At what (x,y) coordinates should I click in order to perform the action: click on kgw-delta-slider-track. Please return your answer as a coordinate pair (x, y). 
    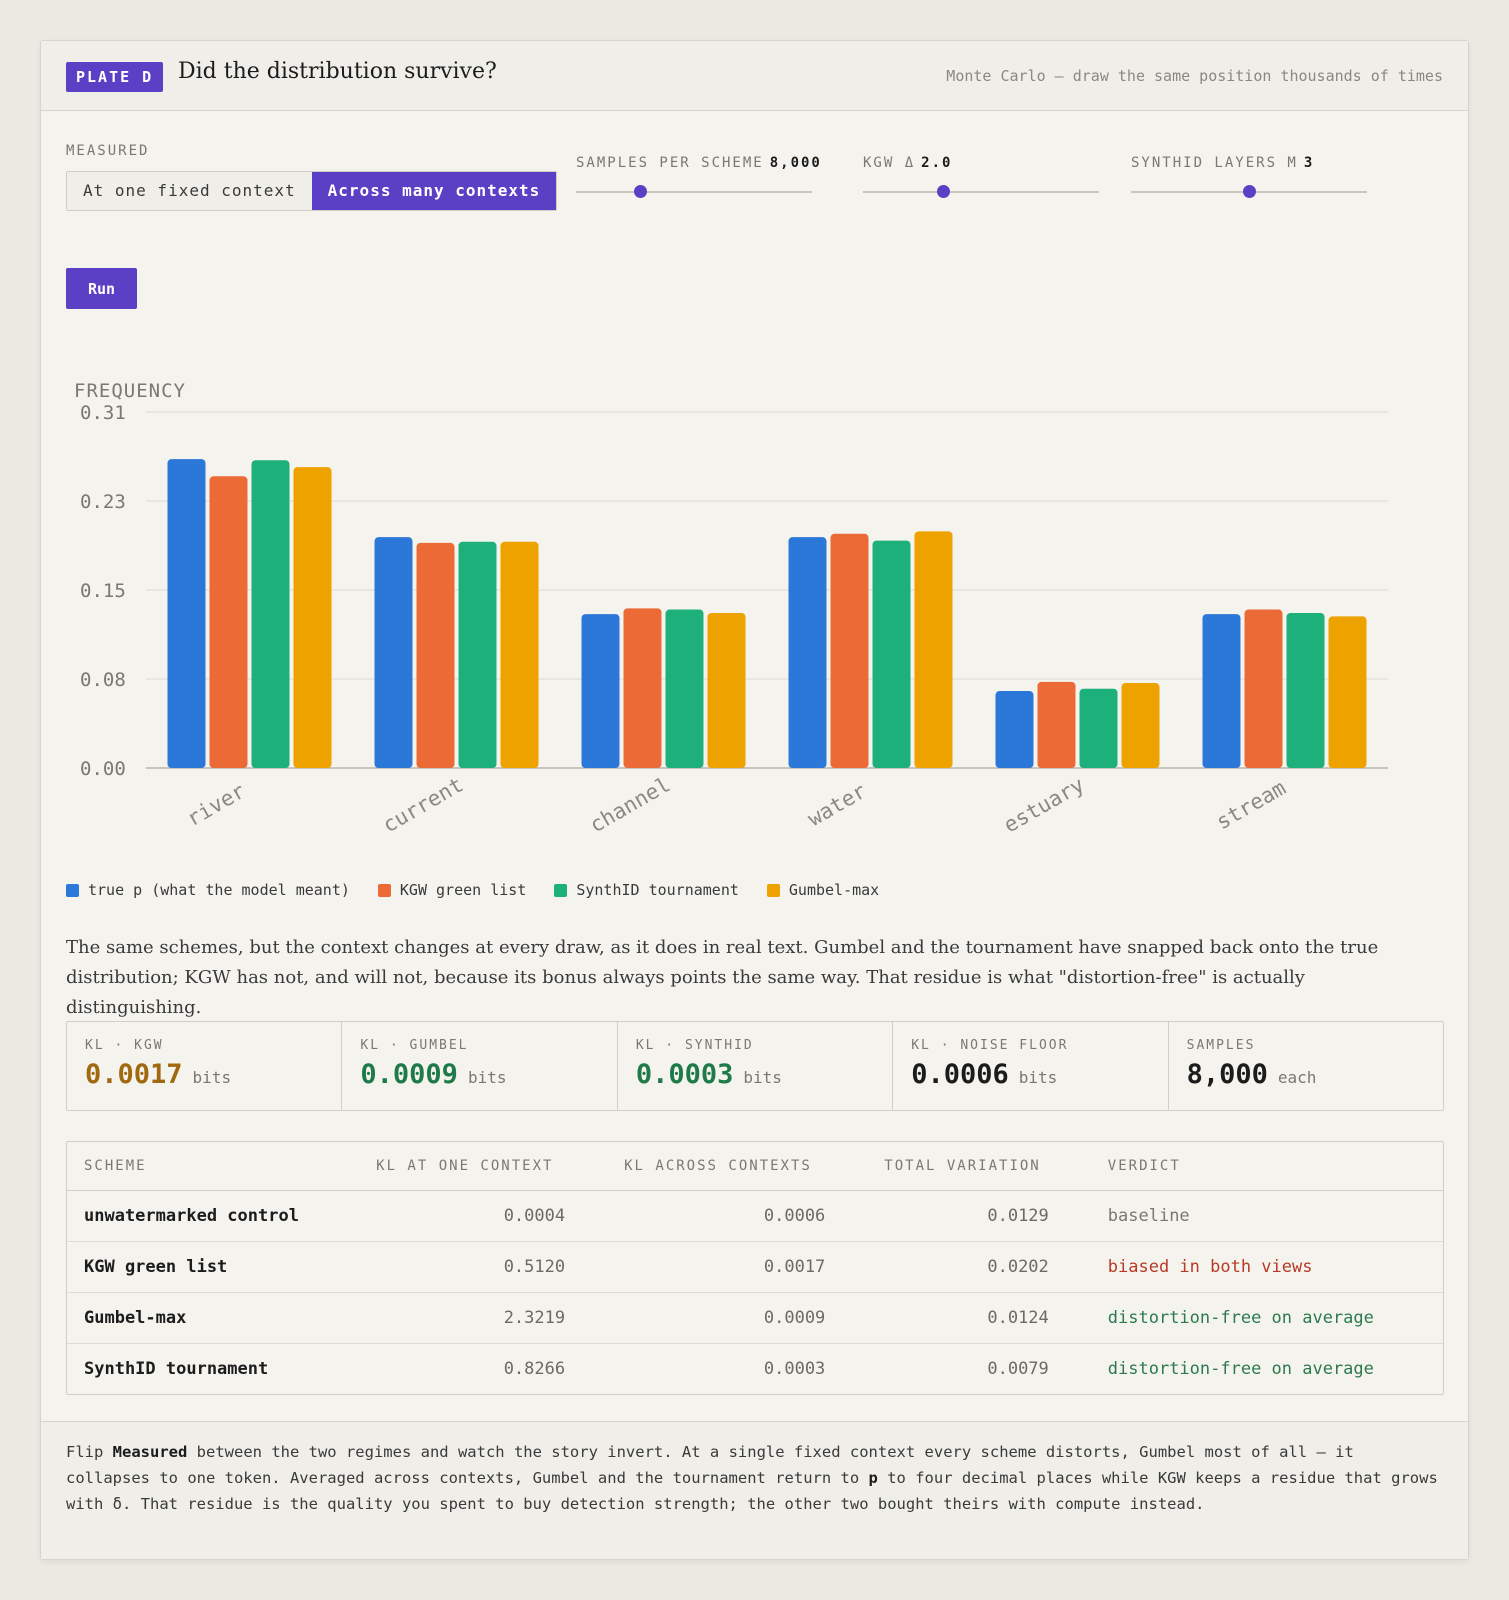
    Looking at the image, I should click on (981, 191).